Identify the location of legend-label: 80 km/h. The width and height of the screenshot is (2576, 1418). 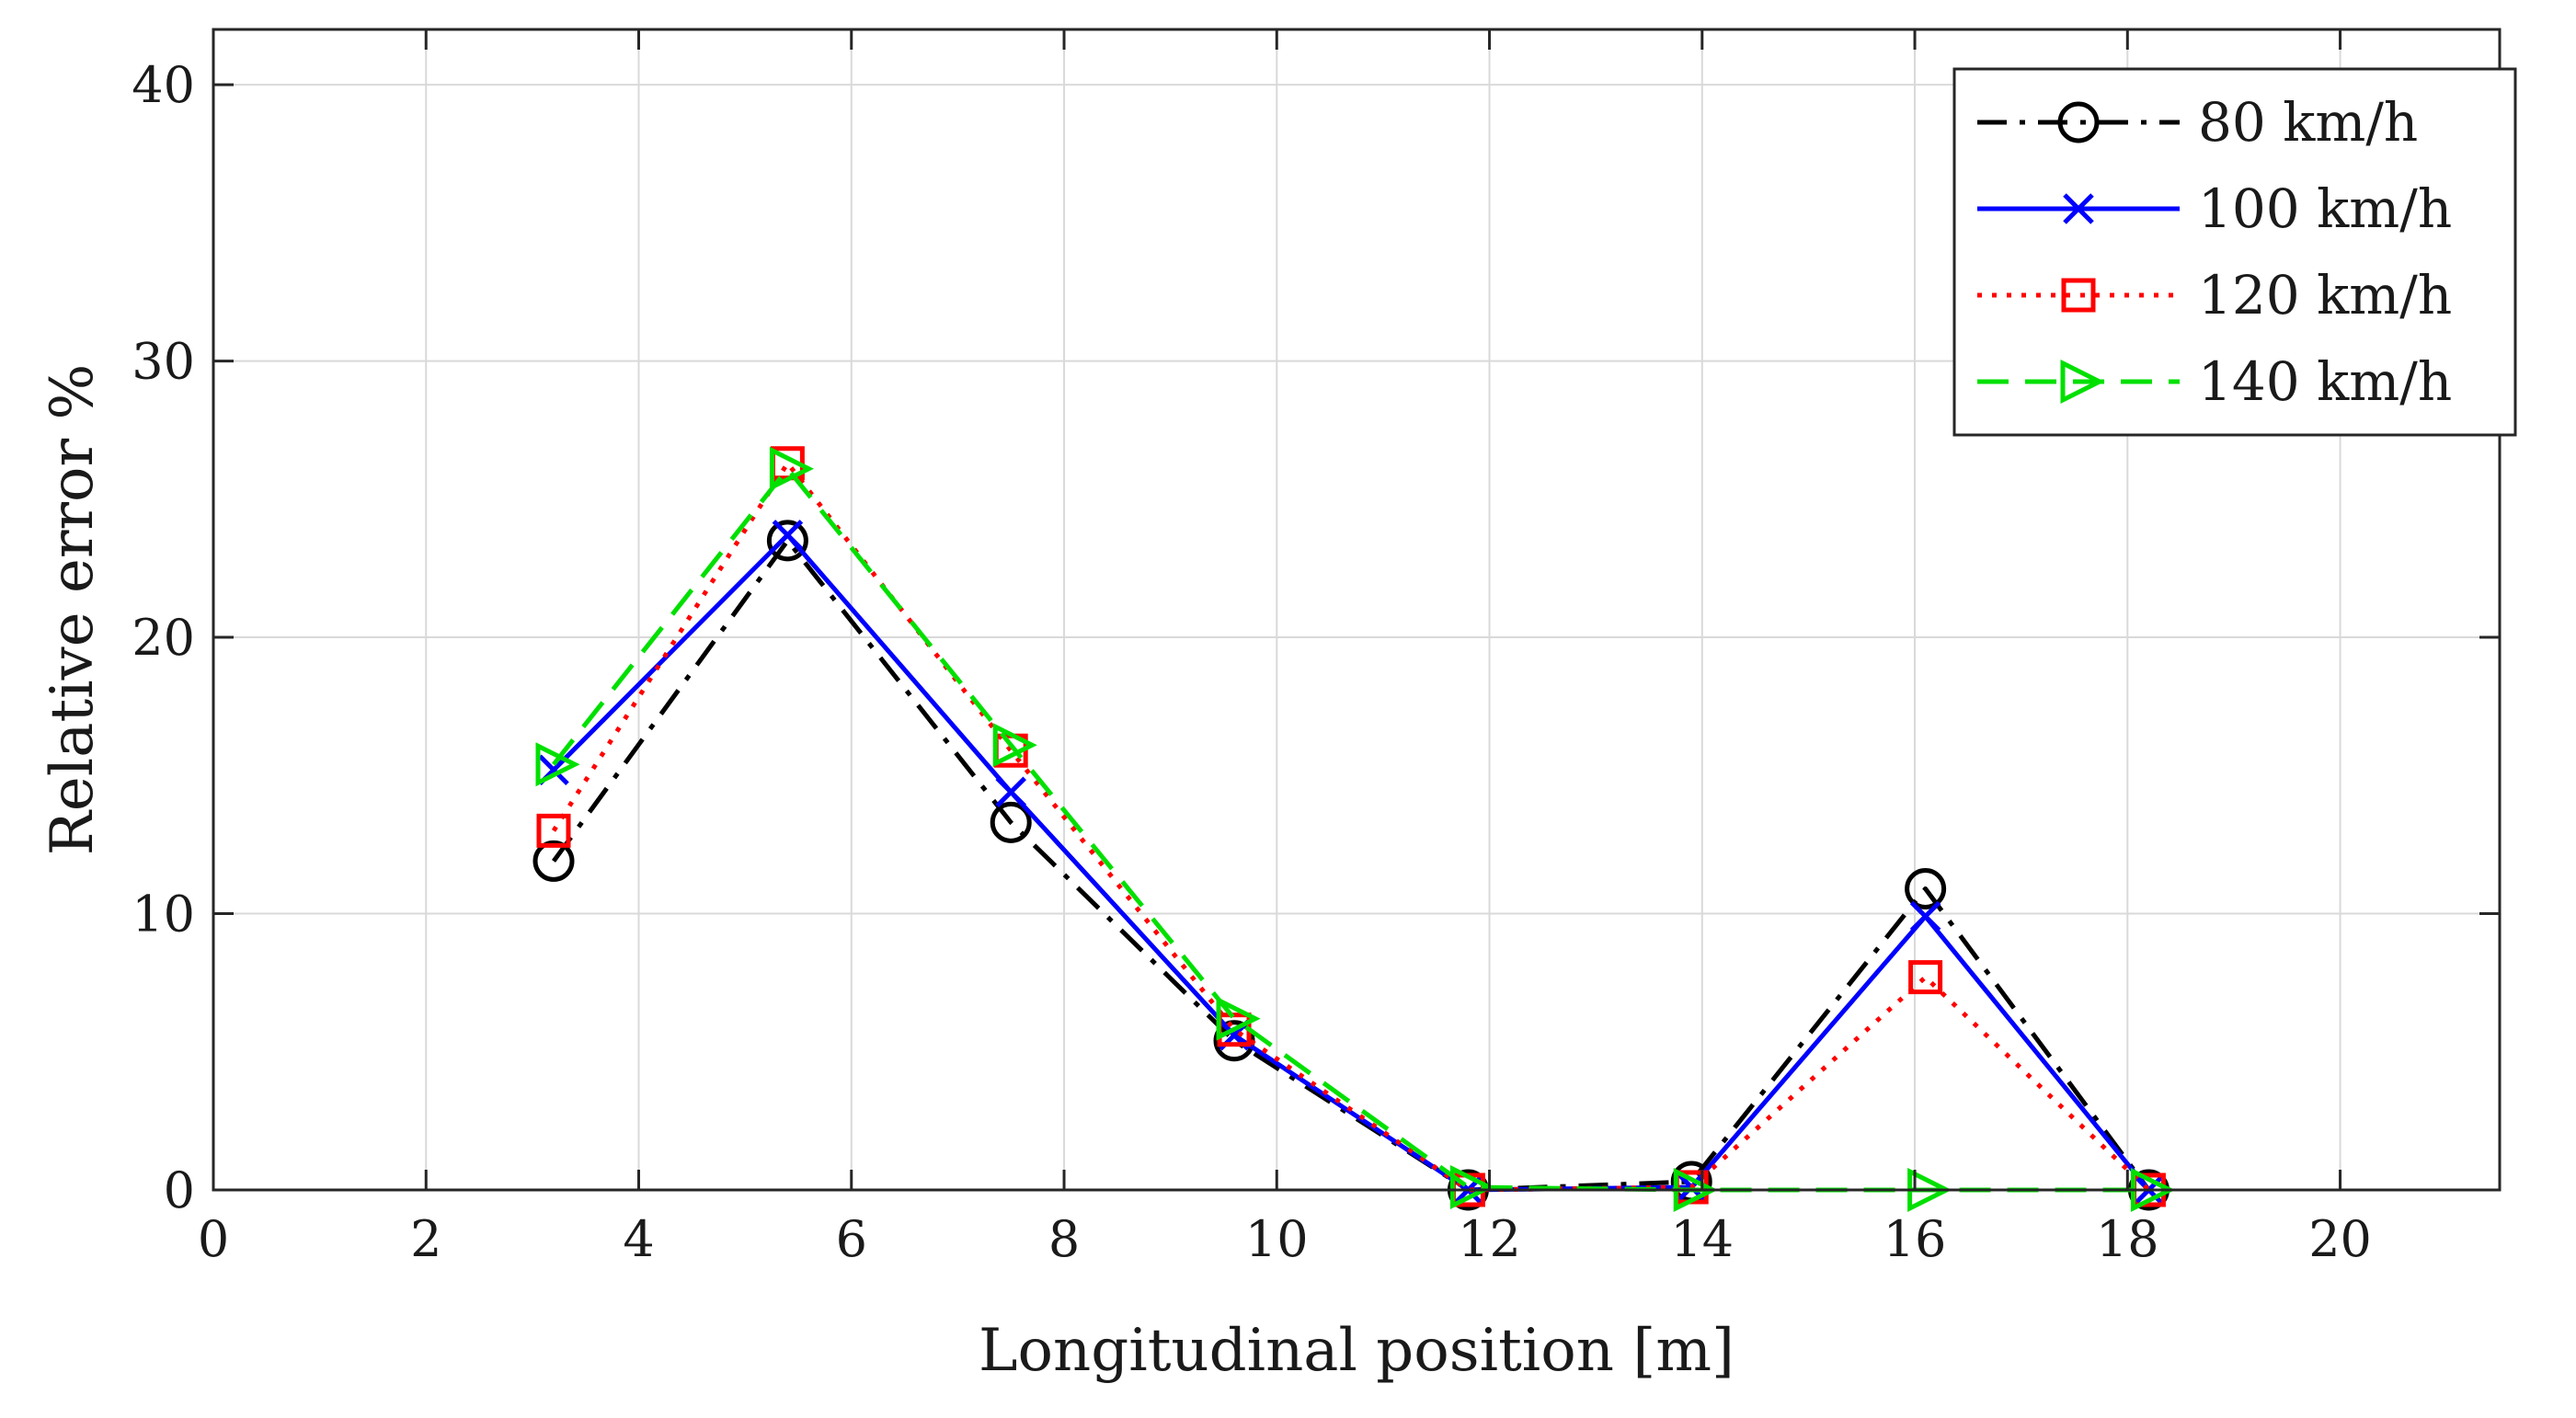
(2308, 122).